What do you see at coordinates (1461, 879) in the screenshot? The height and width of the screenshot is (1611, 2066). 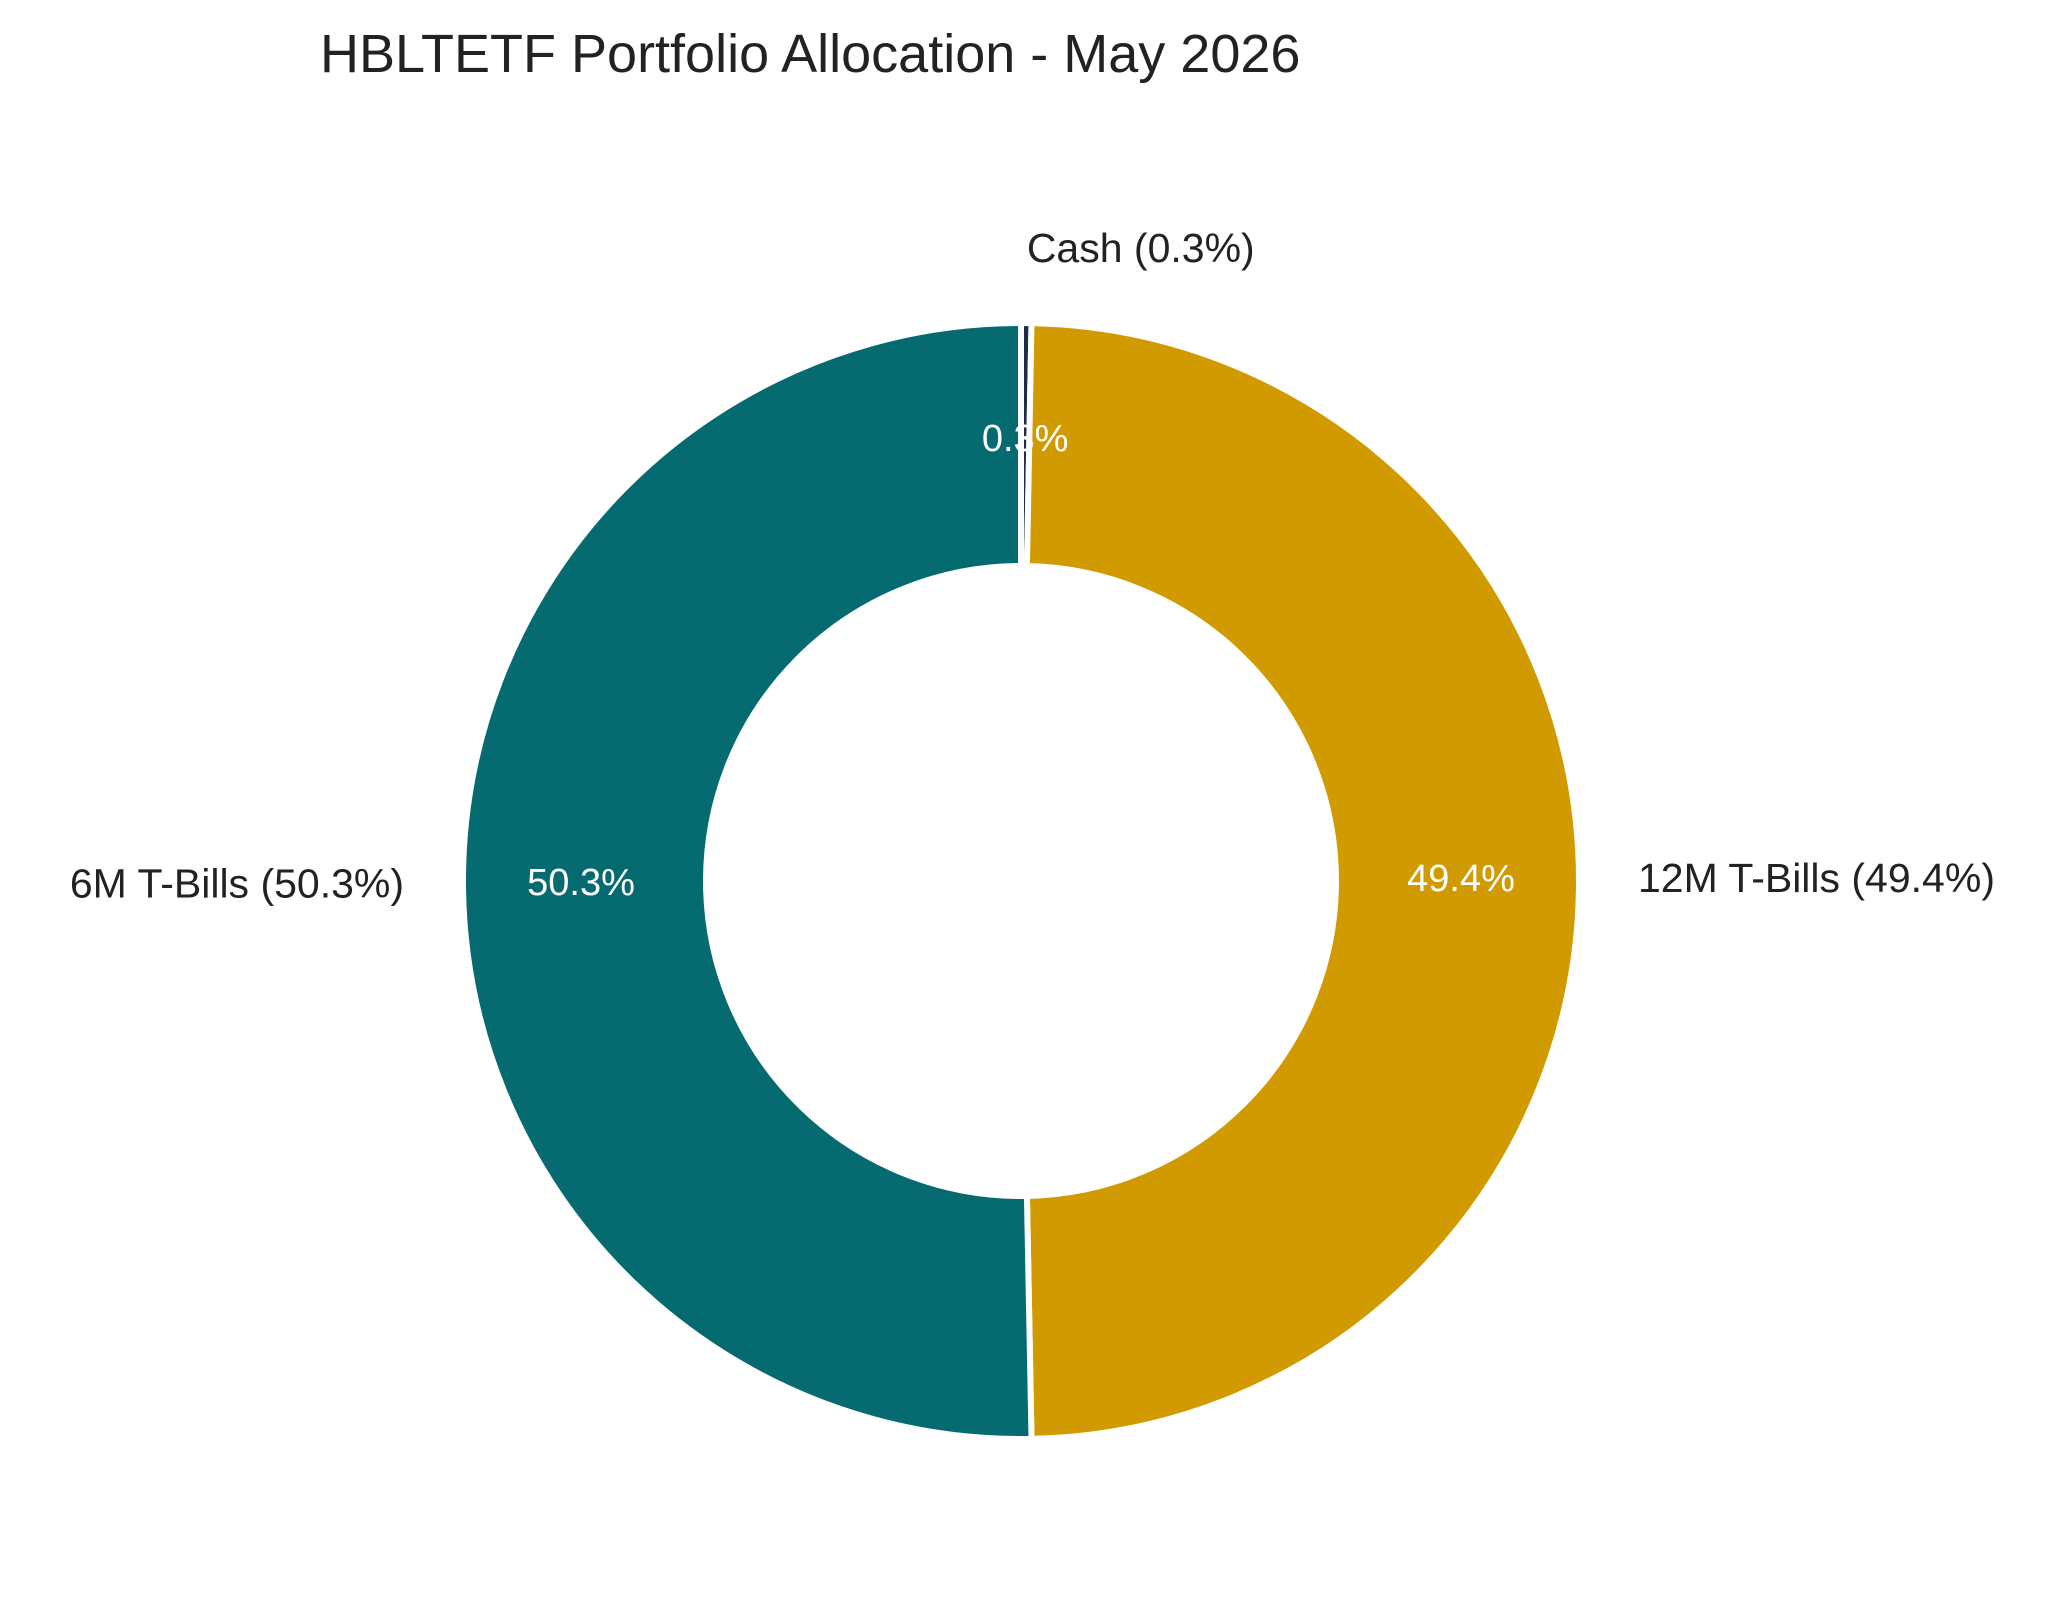 I see `pct-label-12m-t-bills: 49.4%` at bounding box center [1461, 879].